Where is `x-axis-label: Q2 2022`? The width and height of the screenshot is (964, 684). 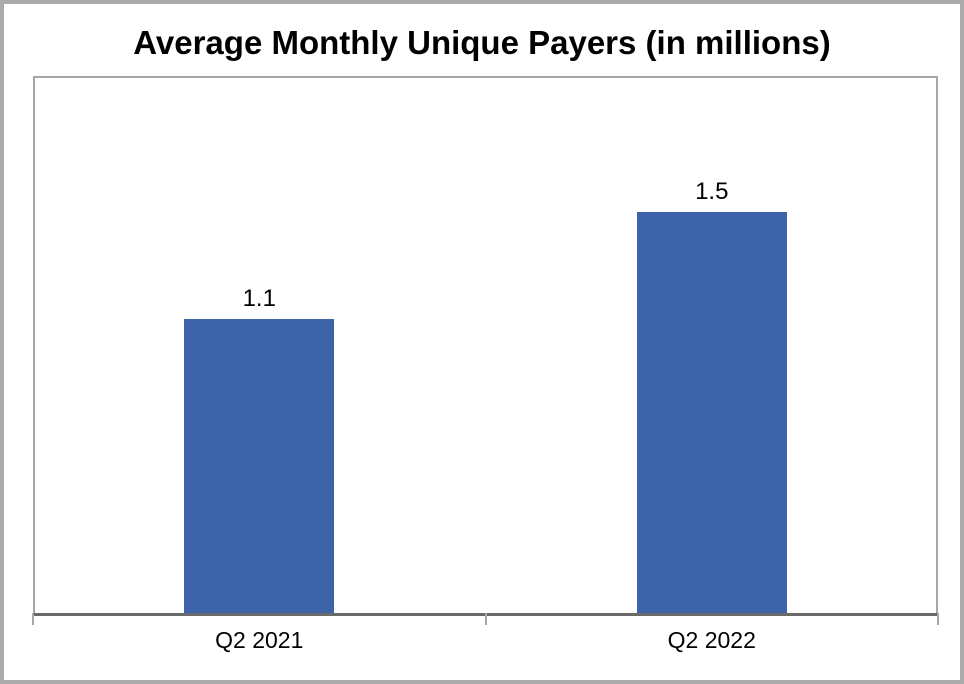
x-axis-label: Q2 2022 is located at coordinates (711, 640).